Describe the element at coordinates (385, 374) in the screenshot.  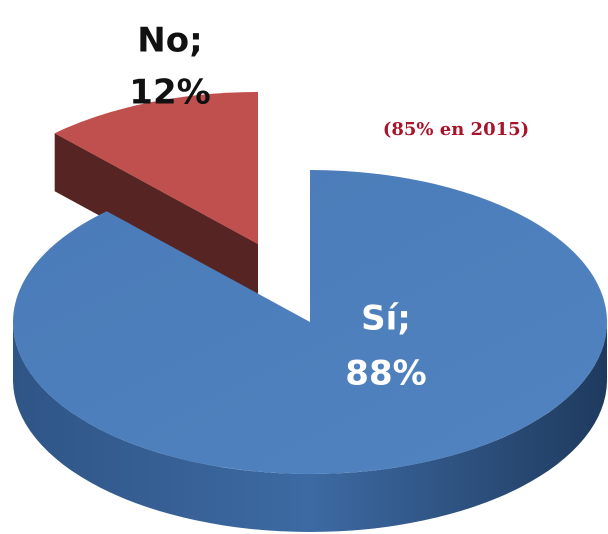
I see `data-label-value: 88%` at that location.